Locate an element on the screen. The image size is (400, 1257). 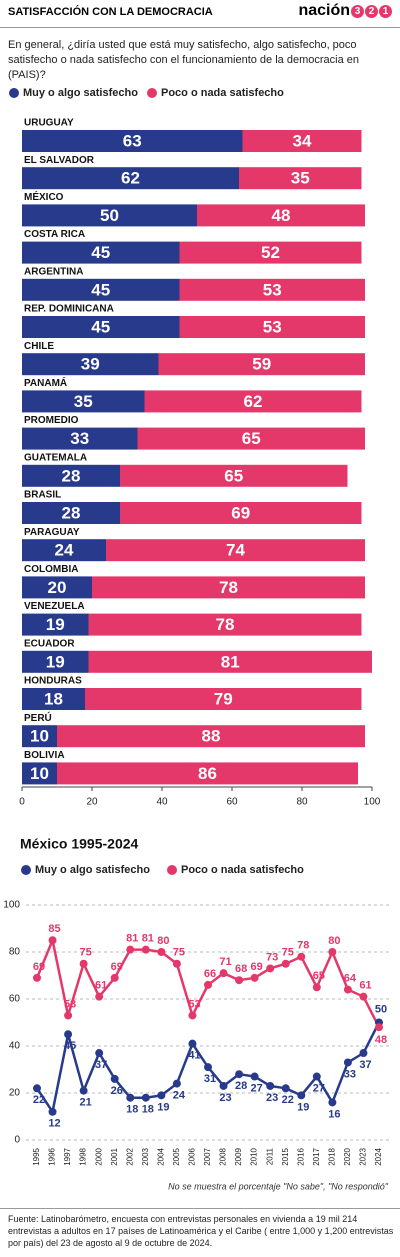
point-label: 26 is located at coordinates (117, 1091).